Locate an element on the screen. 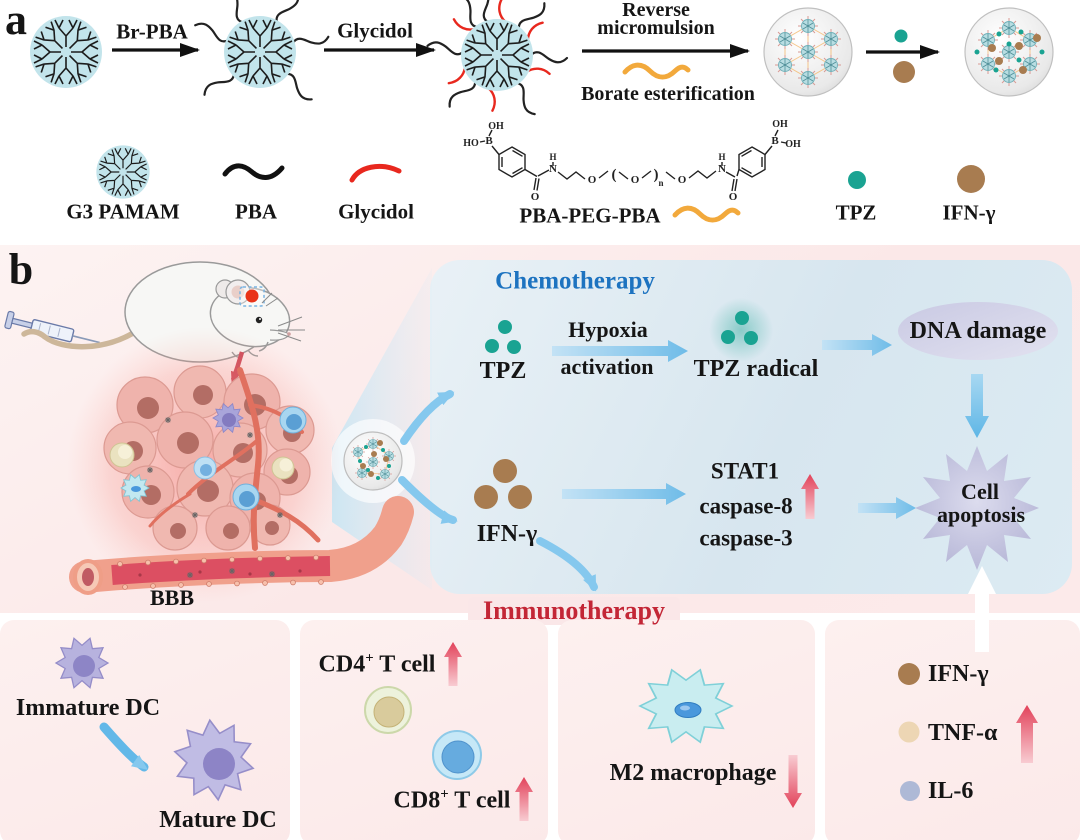 This screenshot has height=840, width=1080. caspase3-label: caspase-3 is located at coordinates (746, 538).